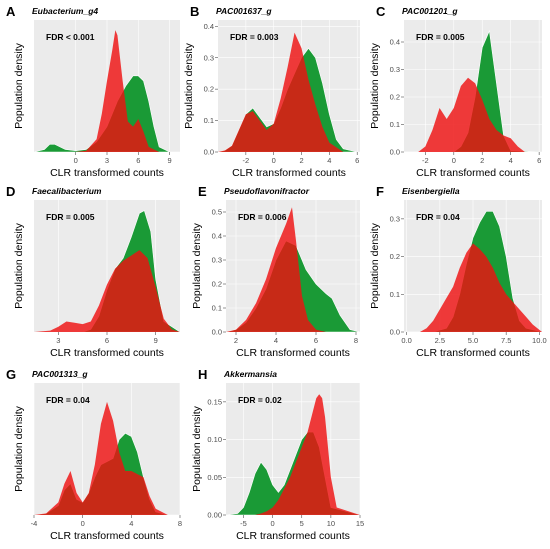  Describe the element at coordinates (65, 11) in the screenshot. I see `panel-title: Eubacterium_g4` at that location.